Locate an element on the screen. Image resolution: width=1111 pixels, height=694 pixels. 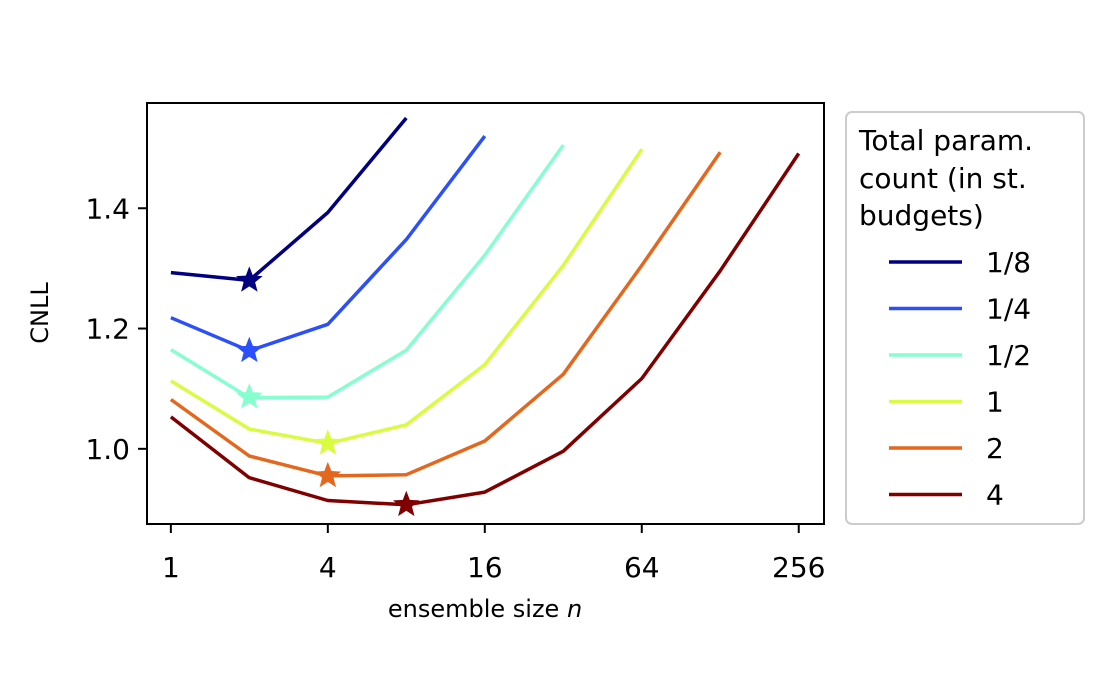
y-axis-label: CNLL is located at coordinates (40, 313).